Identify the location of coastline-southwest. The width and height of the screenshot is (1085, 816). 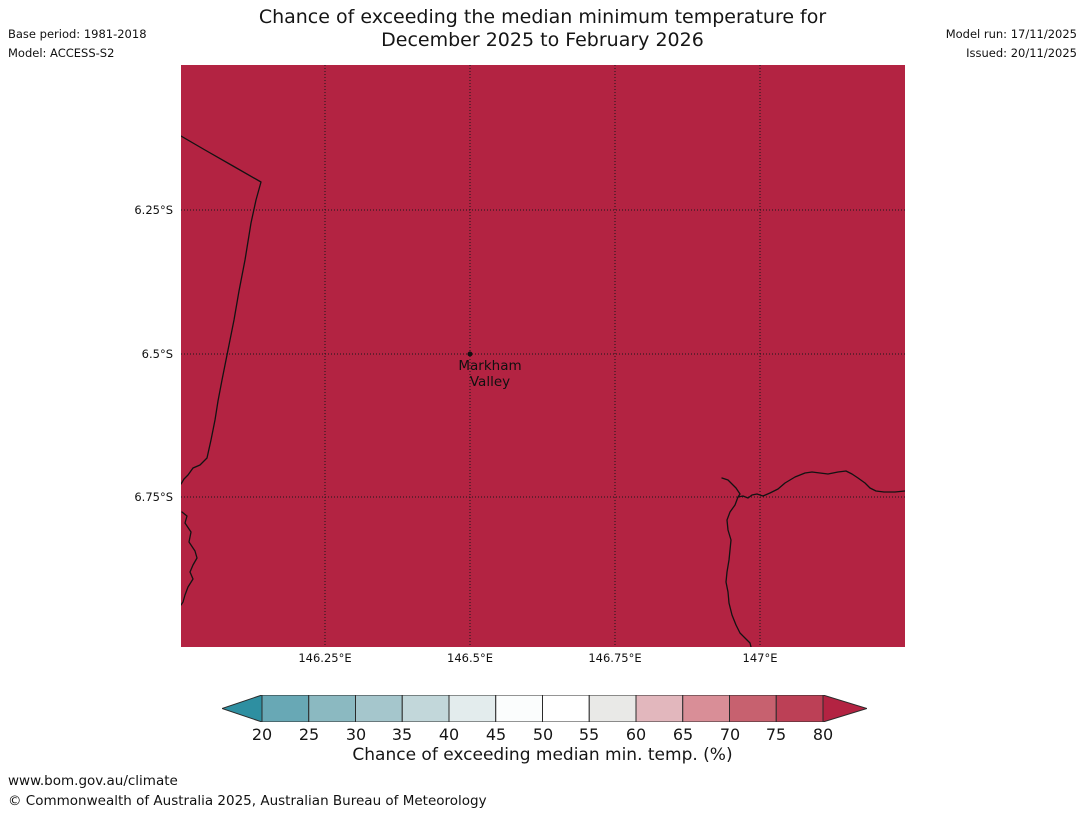
(189, 558).